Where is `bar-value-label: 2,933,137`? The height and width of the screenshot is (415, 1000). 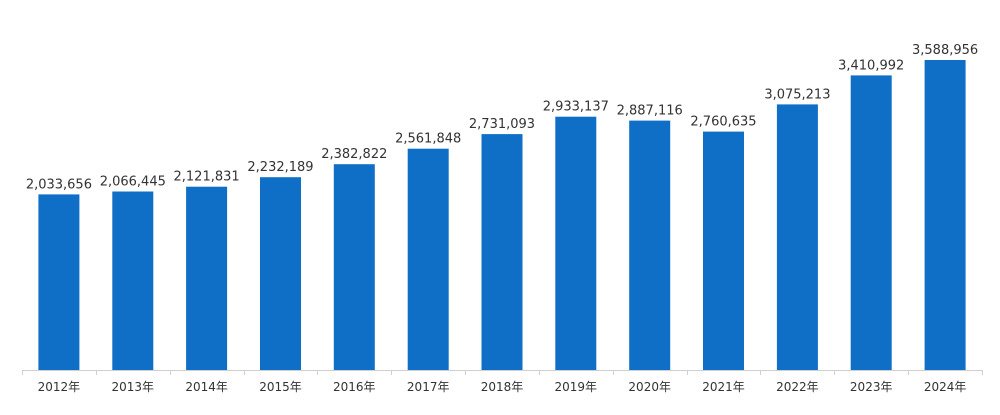
bar-value-label: 2,933,137 is located at coordinates (576, 107).